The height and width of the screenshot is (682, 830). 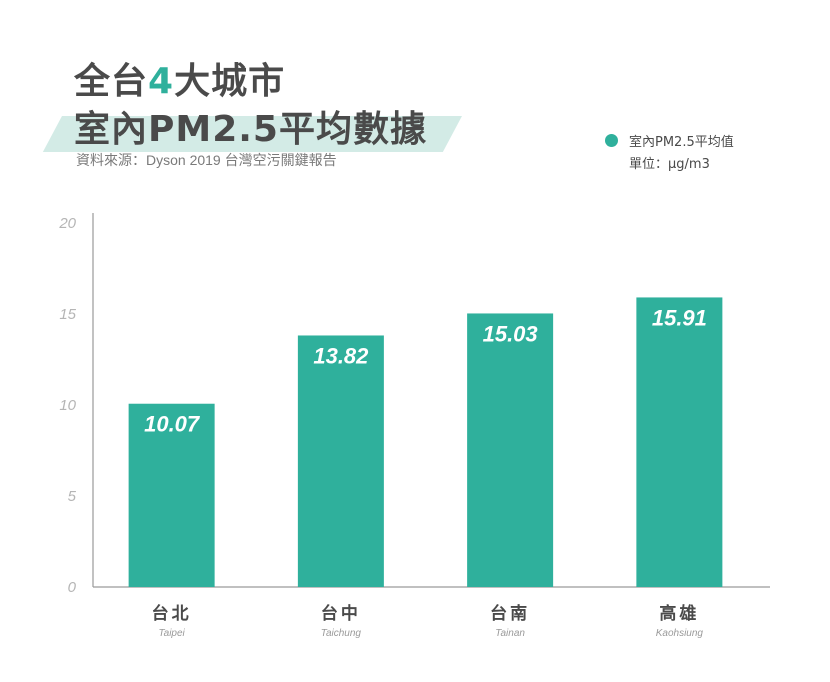 I want to click on bar-value-label-taichung: 13.82, so click(x=341, y=355).